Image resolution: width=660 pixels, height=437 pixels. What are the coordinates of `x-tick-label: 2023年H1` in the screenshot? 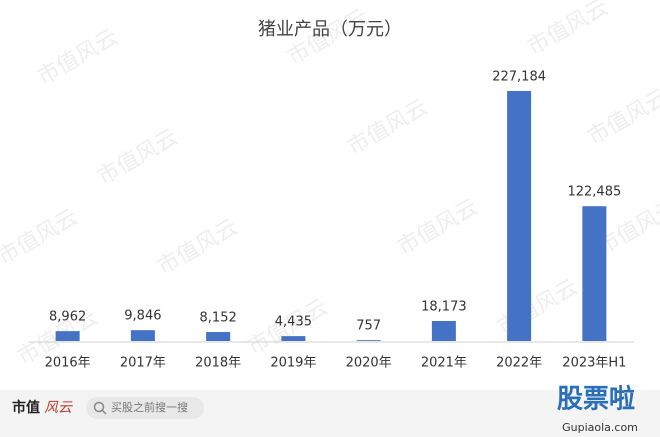 It's located at (594, 363).